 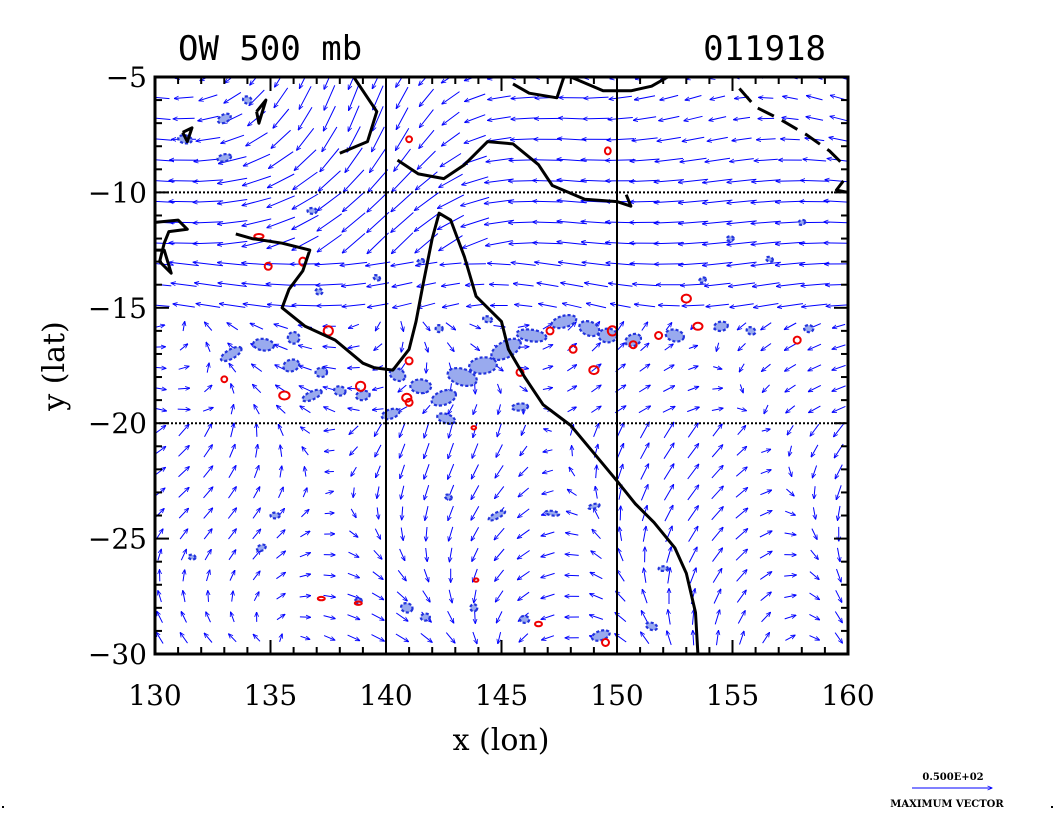 I want to click on x-tick-label: 130, so click(x=154, y=695).